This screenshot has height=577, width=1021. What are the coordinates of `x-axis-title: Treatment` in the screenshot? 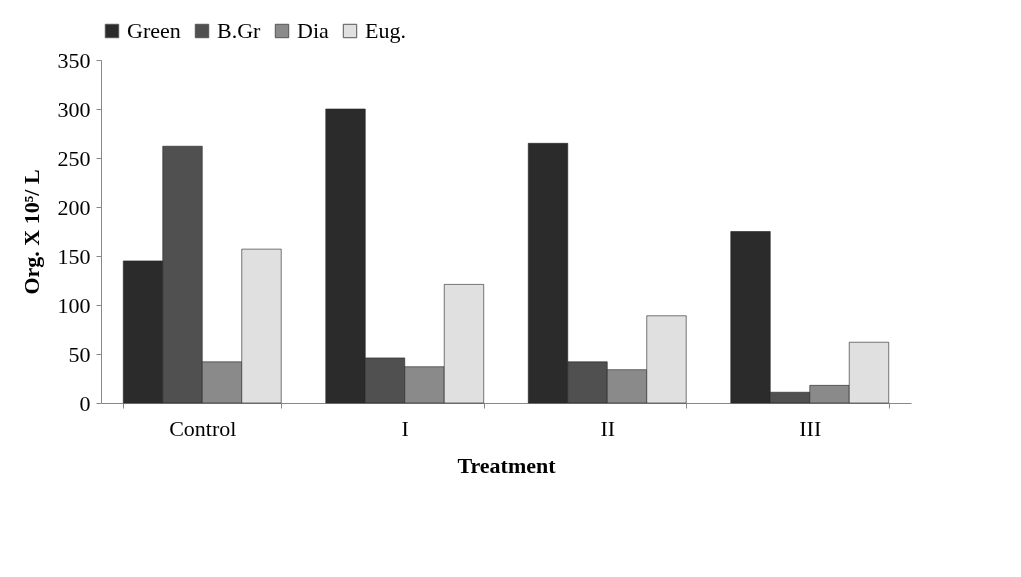 It's located at (507, 465).